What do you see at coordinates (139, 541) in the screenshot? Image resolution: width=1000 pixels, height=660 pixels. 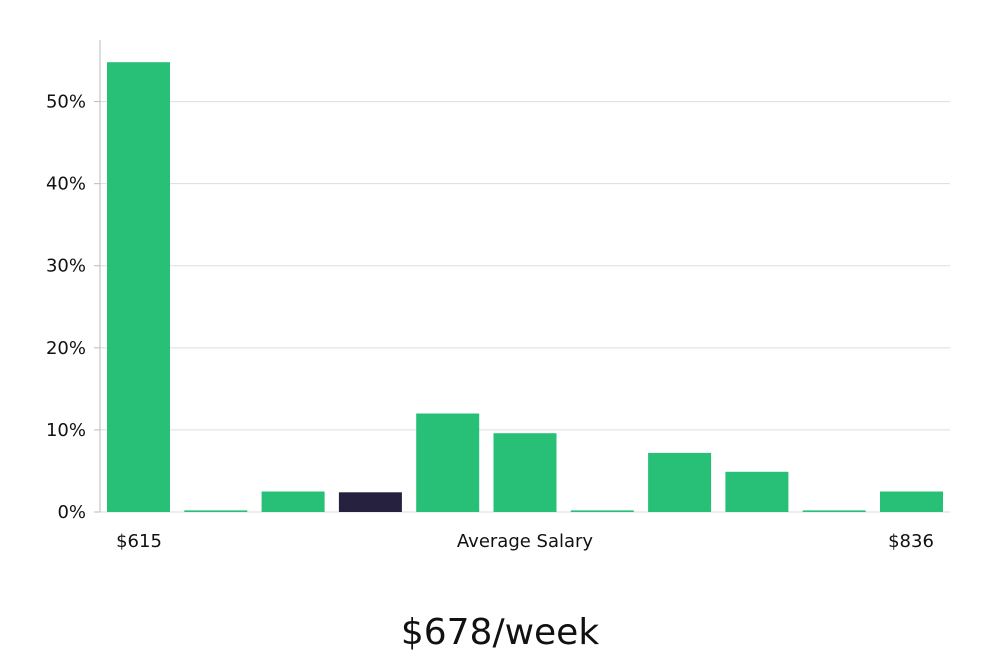 I see `x-min-label: $615` at bounding box center [139, 541].